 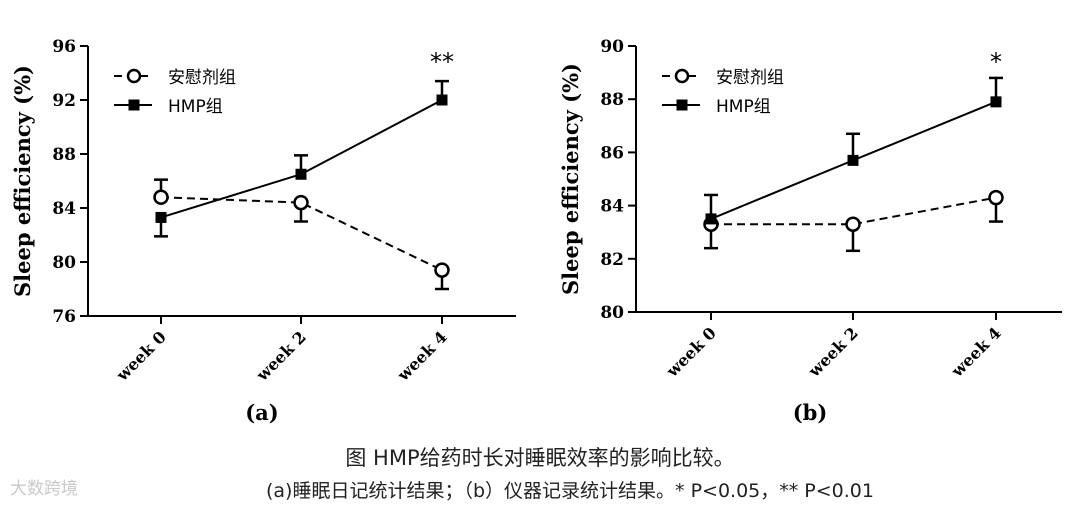 I want to click on watermark-text: 大数跨境, so click(x=44, y=489).